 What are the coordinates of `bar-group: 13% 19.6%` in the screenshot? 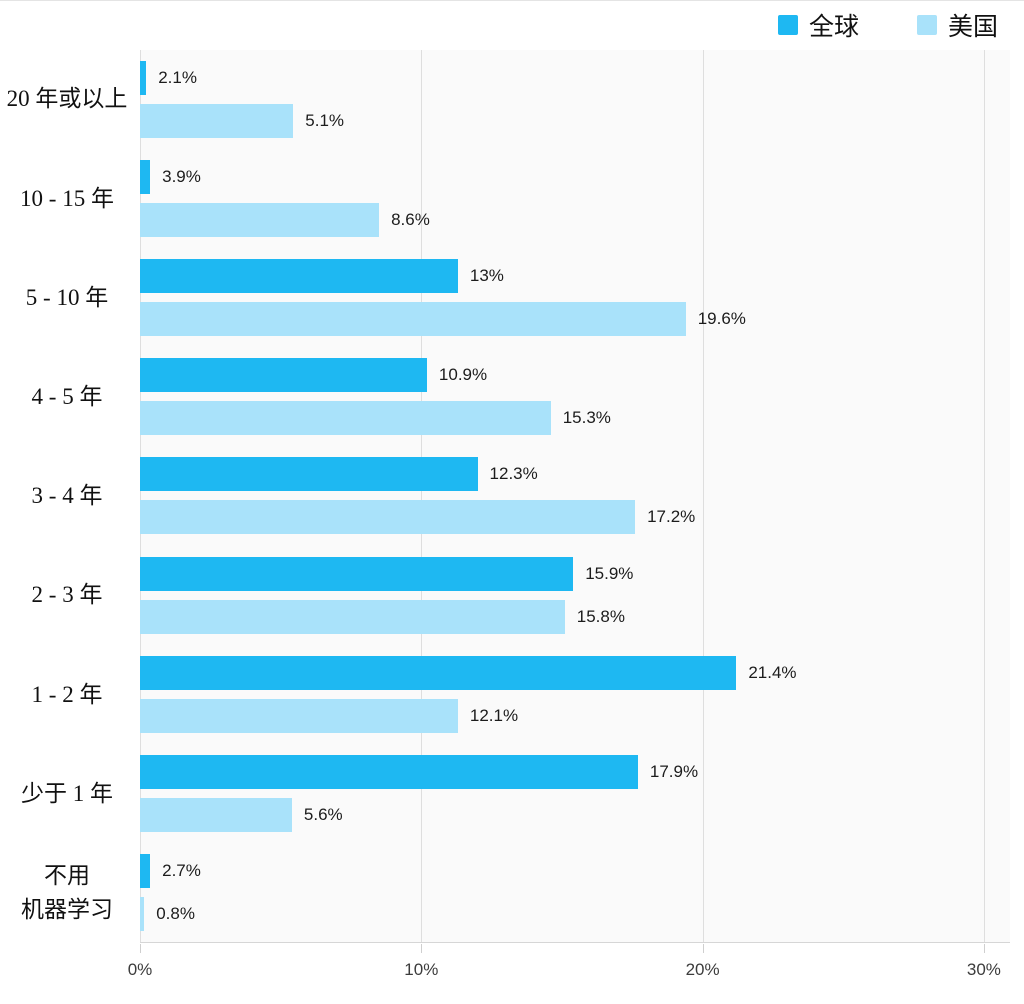 It's located at (575, 297).